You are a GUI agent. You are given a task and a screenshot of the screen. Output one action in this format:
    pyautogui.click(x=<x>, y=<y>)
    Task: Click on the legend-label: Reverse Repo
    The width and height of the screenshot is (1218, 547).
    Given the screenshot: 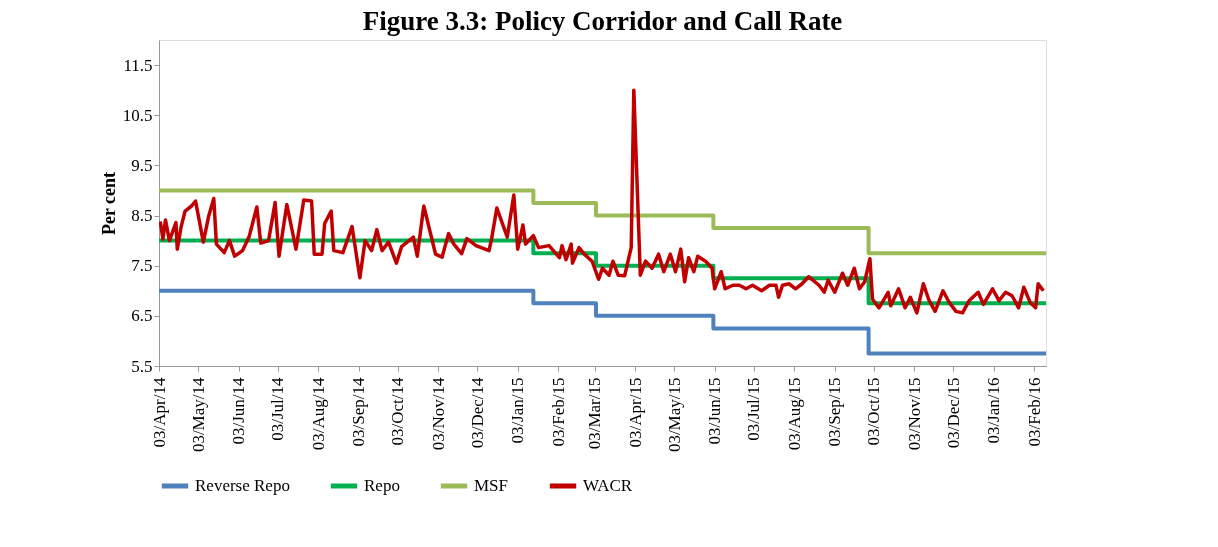 What is the action you would take?
    pyautogui.click(x=242, y=485)
    